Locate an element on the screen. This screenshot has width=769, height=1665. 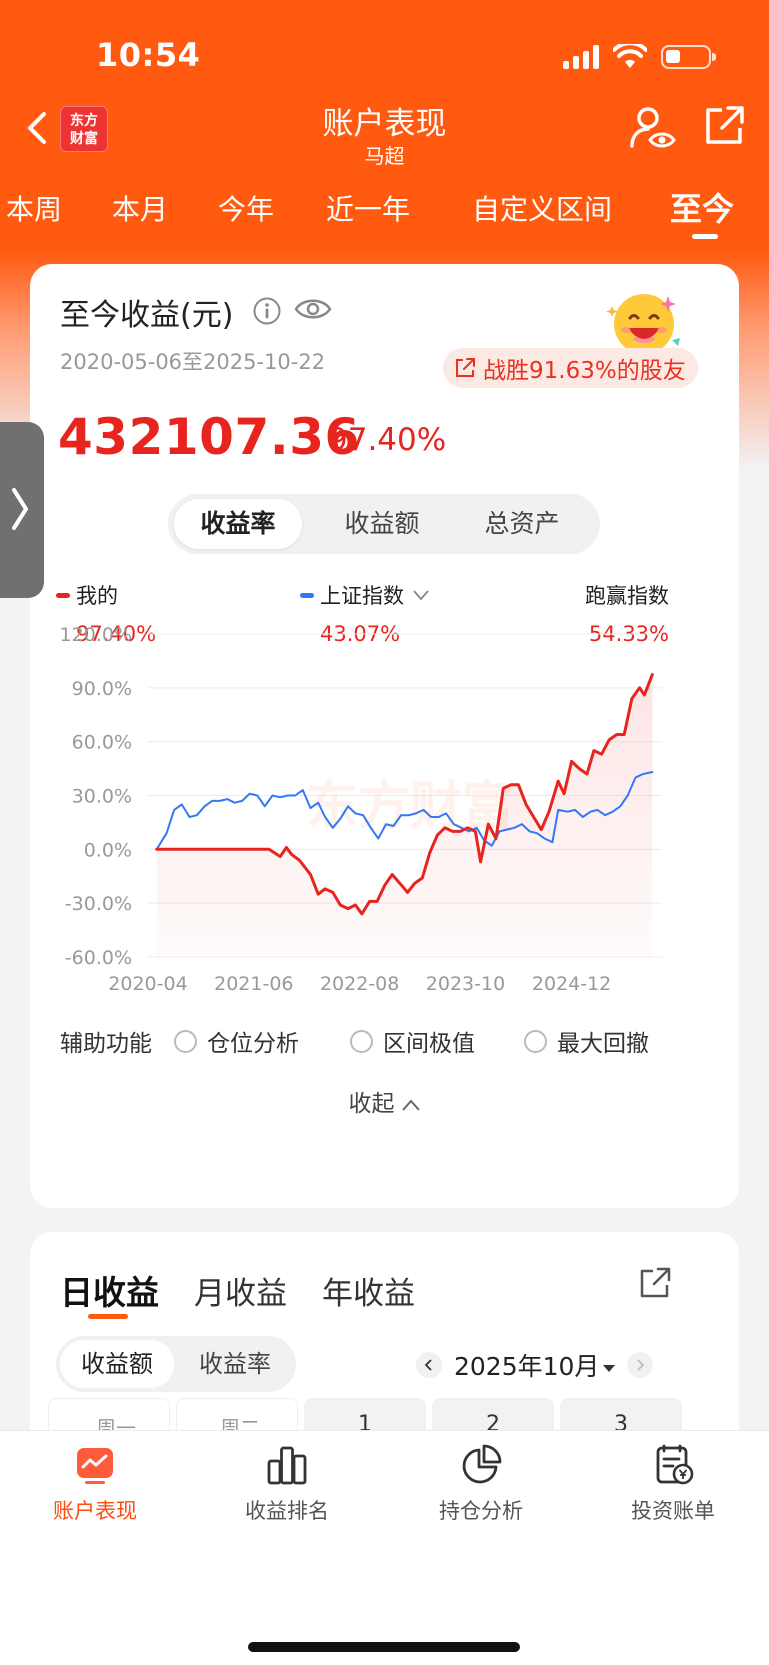
tab-daily: 日收益 is located at coordinates (109, 1292).